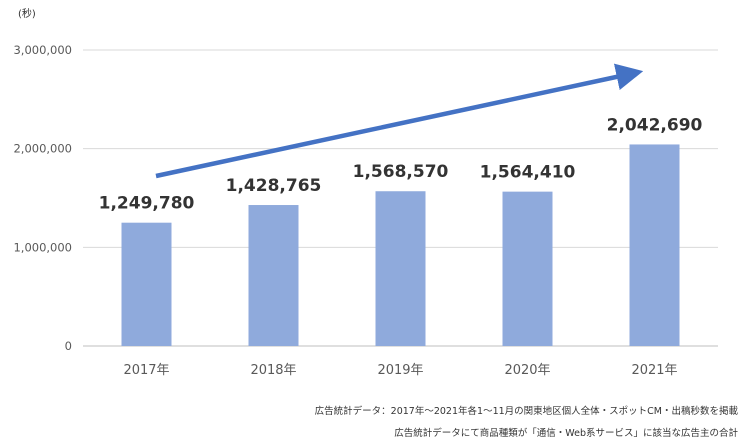 Image resolution: width=748 pixels, height=447 pixels. Describe the element at coordinates (527, 370) in the screenshot. I see `x-tick-label: 2020年` at that location.